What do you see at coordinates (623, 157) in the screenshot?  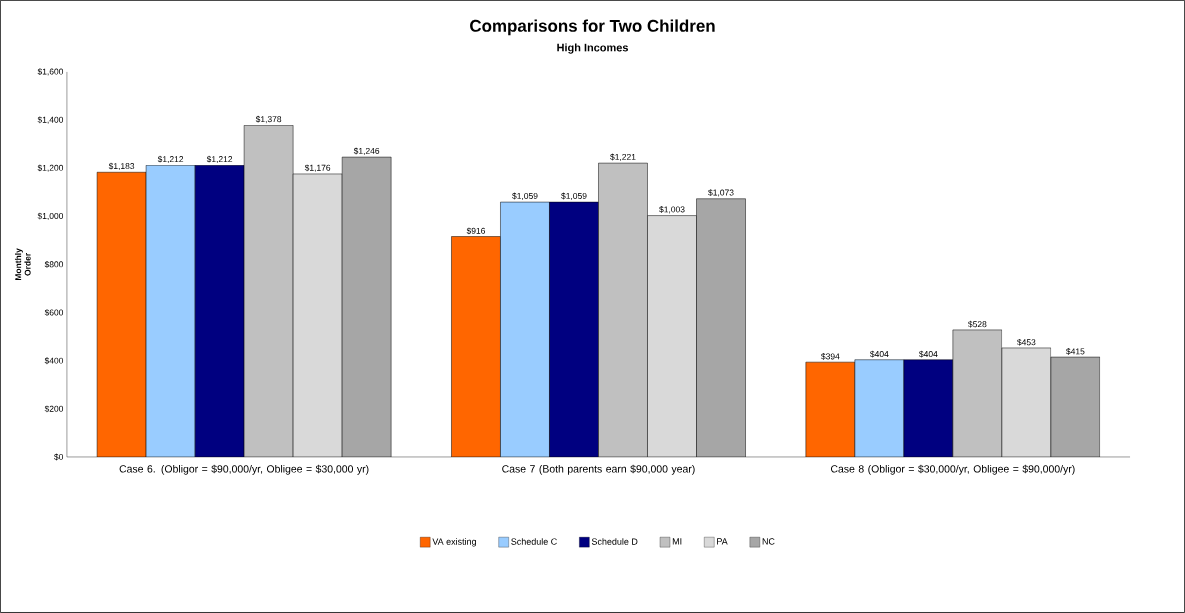 I see `data-label: $1,221` at bounding box center [623, 157].